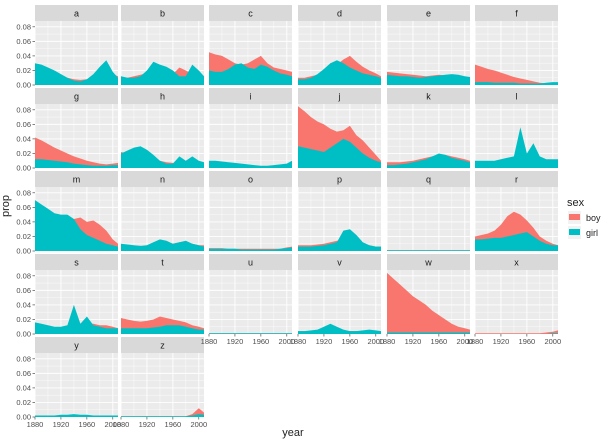  I want to click on panel-s: s, so click(76, 294).